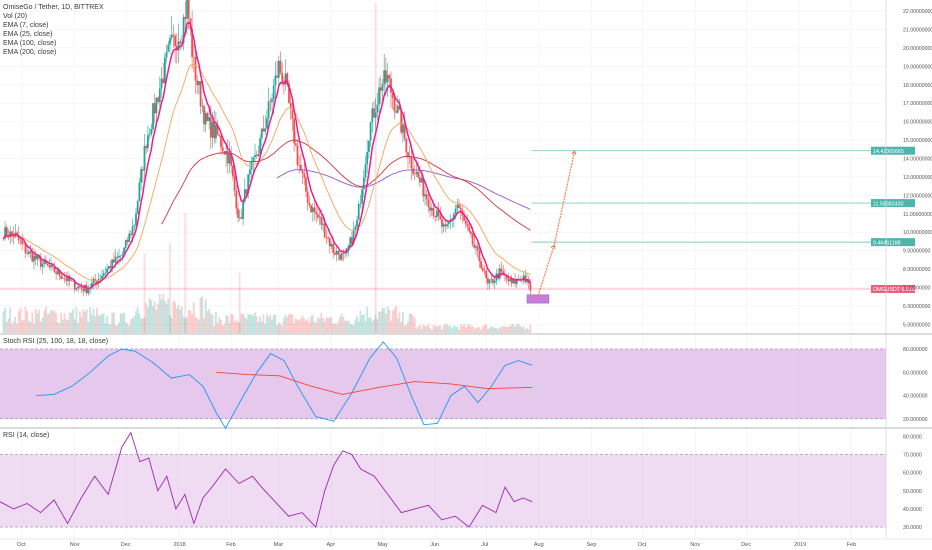 This screenshot has height=550, width=932. What do you see at coordinates (538, 299) in the screenshot?
I see `buy-zone-box` at bounding box center [538, 299].